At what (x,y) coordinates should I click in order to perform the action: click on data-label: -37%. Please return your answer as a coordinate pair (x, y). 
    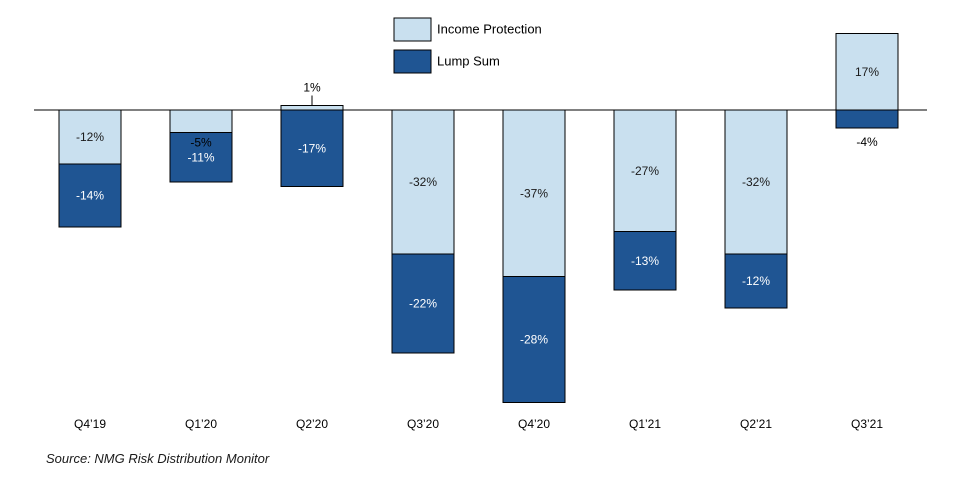
    Looking at the image, I should click on (534, 193).